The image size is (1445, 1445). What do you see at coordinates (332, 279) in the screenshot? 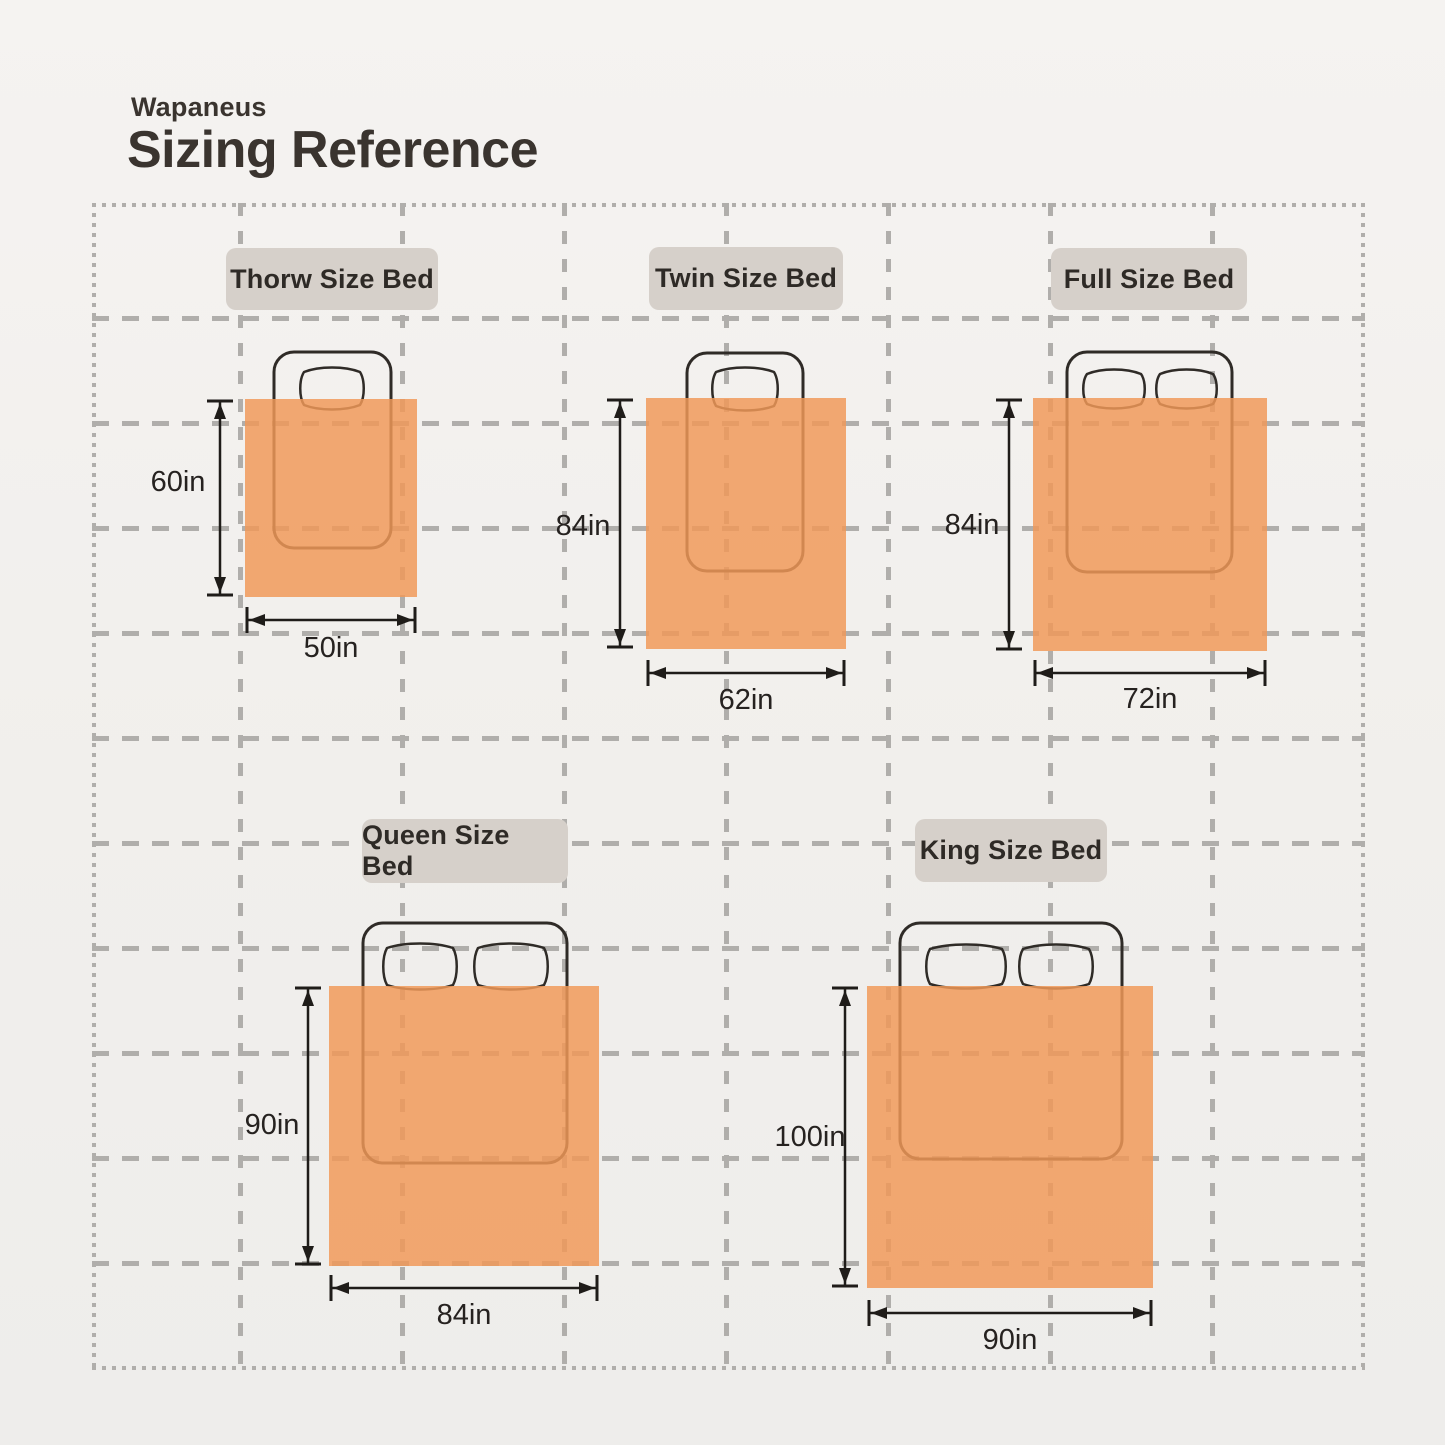
I see `size-label: Thorw Size Bed` at bounding box center [332, 279].